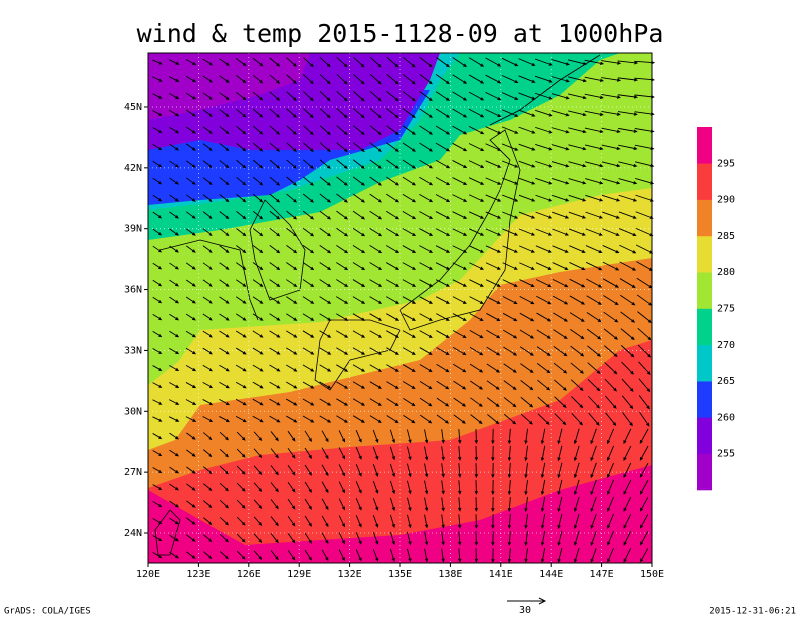 The height and width of the screenshot is (618, 800). I want to click on colorbar-label: 270, so click(726, 345).